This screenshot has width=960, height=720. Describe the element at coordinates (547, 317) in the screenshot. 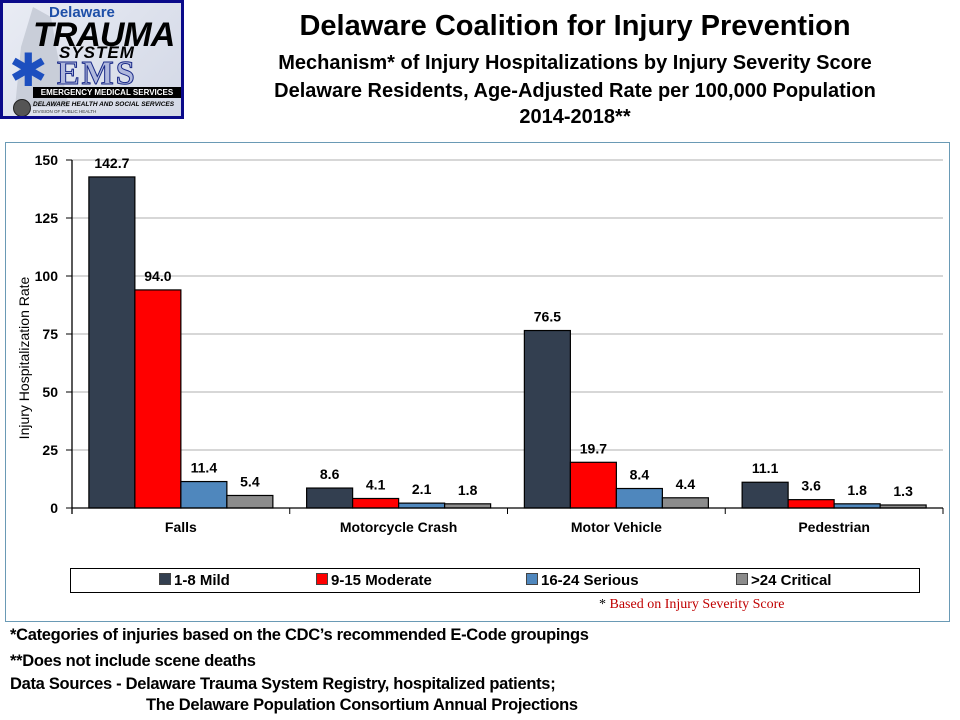

I see `data-label: 76.5` at that location.